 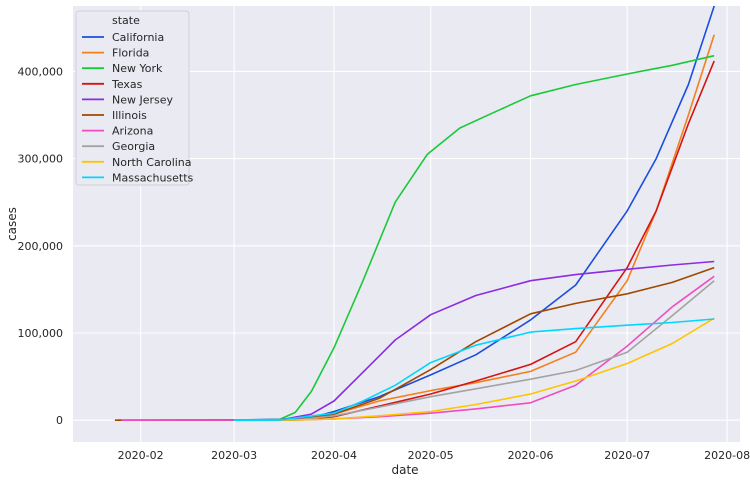 I want to click on x-tick-label: 2020-03, so click(x=234, y=455).